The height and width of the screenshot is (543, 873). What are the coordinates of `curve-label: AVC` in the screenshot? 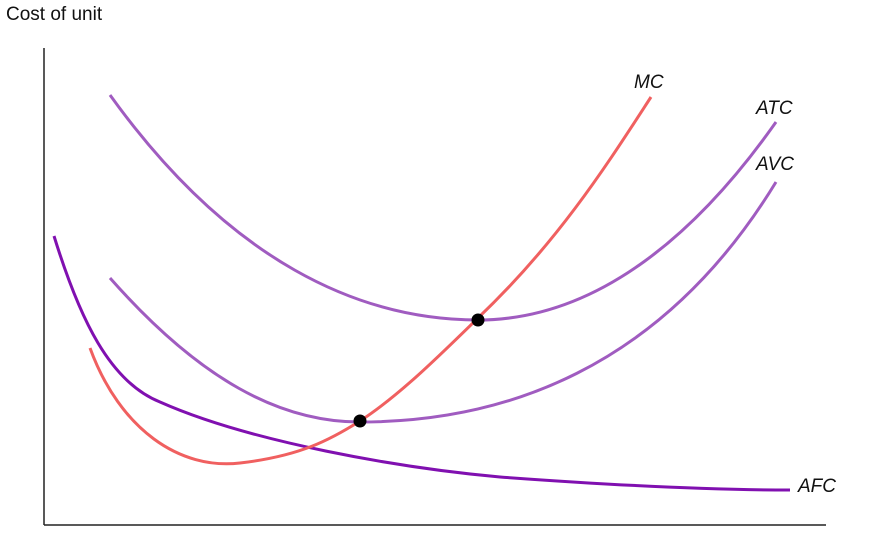 It's located at (774, 164).